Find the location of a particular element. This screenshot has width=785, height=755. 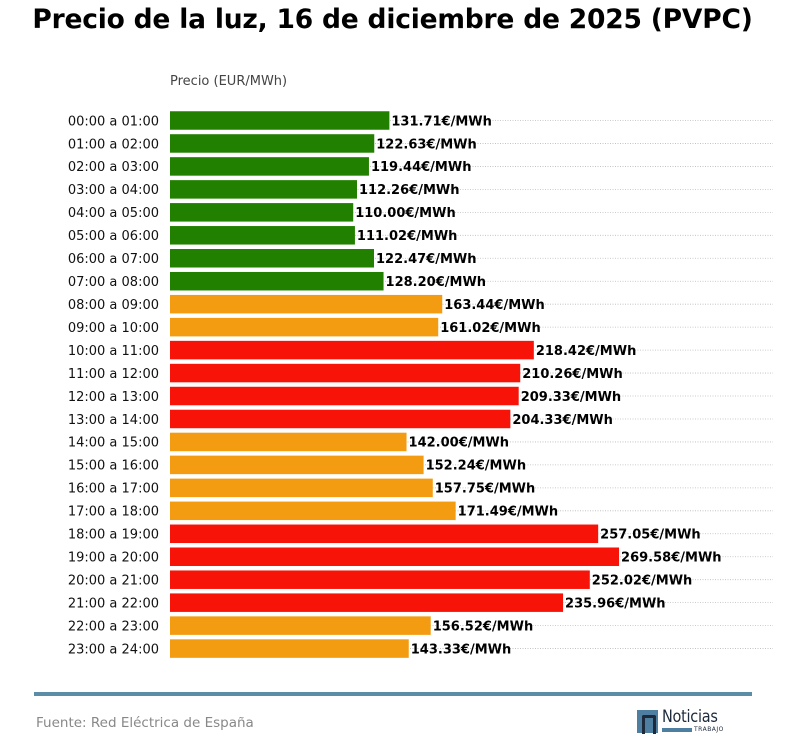

logo-wordmark: Noticias is located at coordinates (690, 717).